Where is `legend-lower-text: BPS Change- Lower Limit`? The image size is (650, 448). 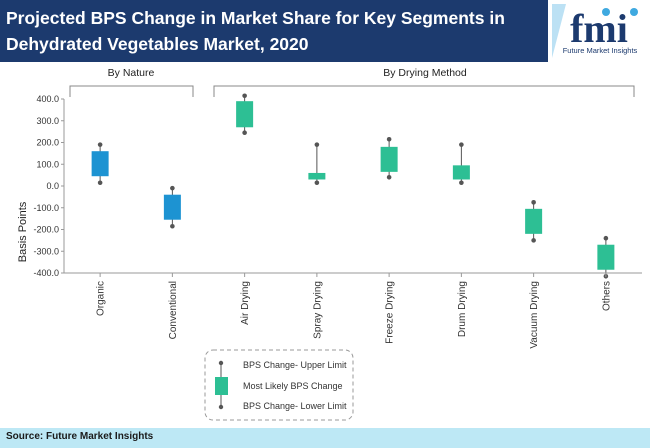
legend-lower-text: BPS Change- Lower Limit is located at coordinates (295, 406).